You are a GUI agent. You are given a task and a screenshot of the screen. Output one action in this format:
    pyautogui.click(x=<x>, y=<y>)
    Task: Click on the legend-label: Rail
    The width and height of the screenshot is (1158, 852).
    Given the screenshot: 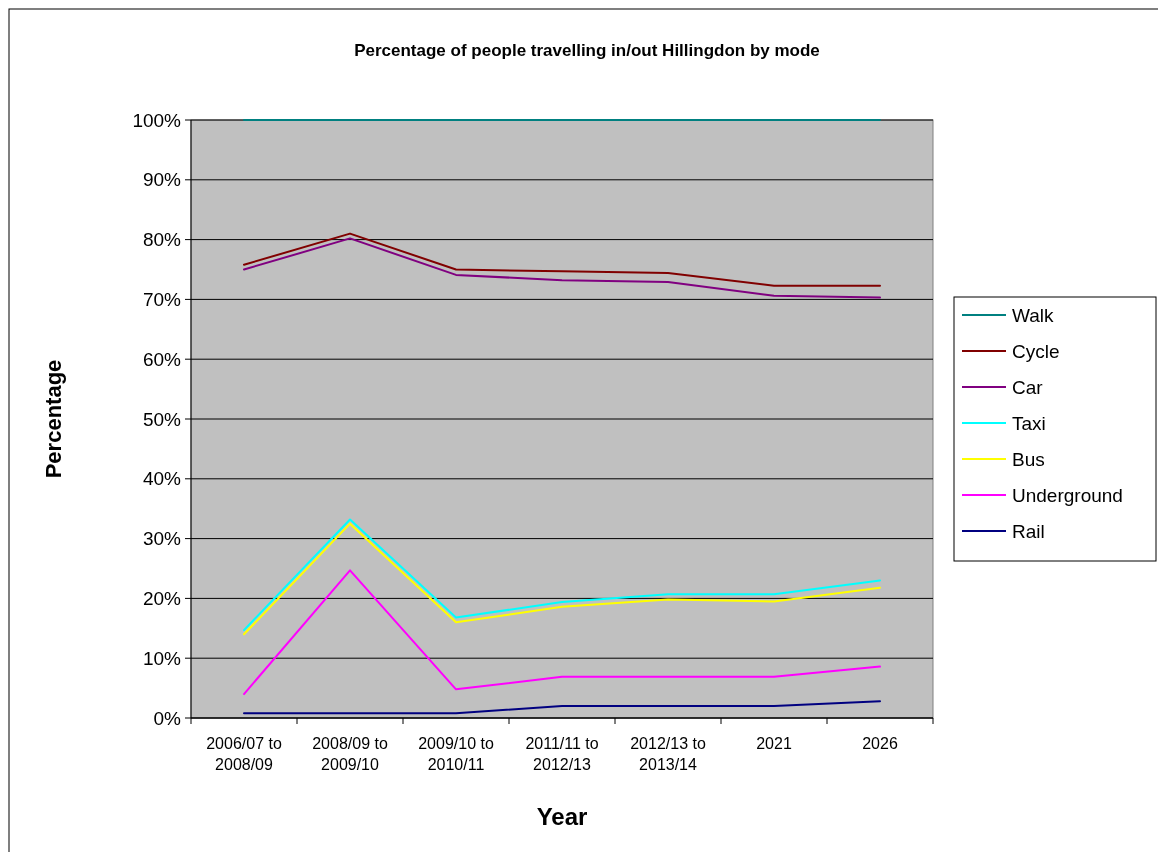 What is the action you would take?
    pyautogui.click(x=1028, y=531)
    